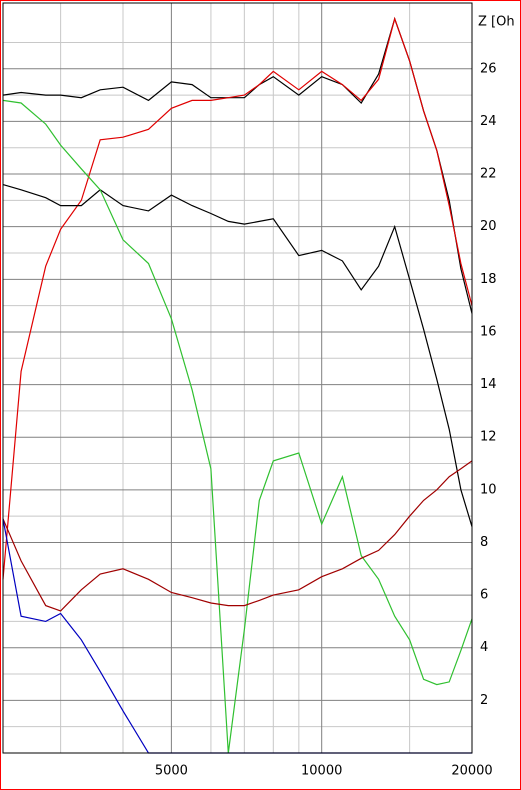  I want to click on x-tick-label: 20000, so click(471, 771).